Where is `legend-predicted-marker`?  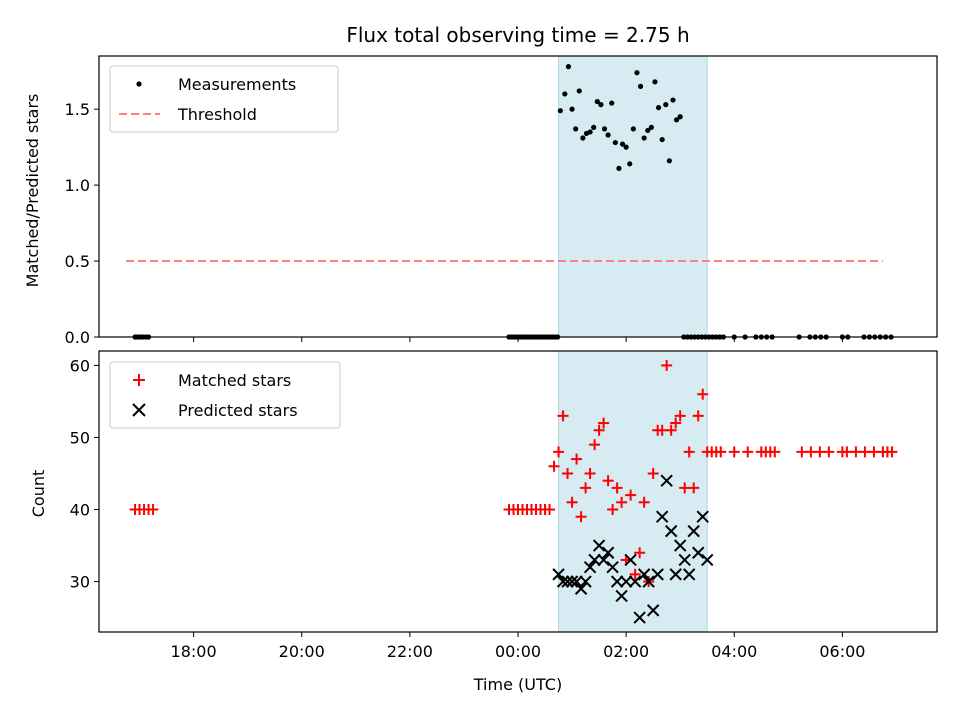 legend-predicted-marker is located at coordinates (139, 410).